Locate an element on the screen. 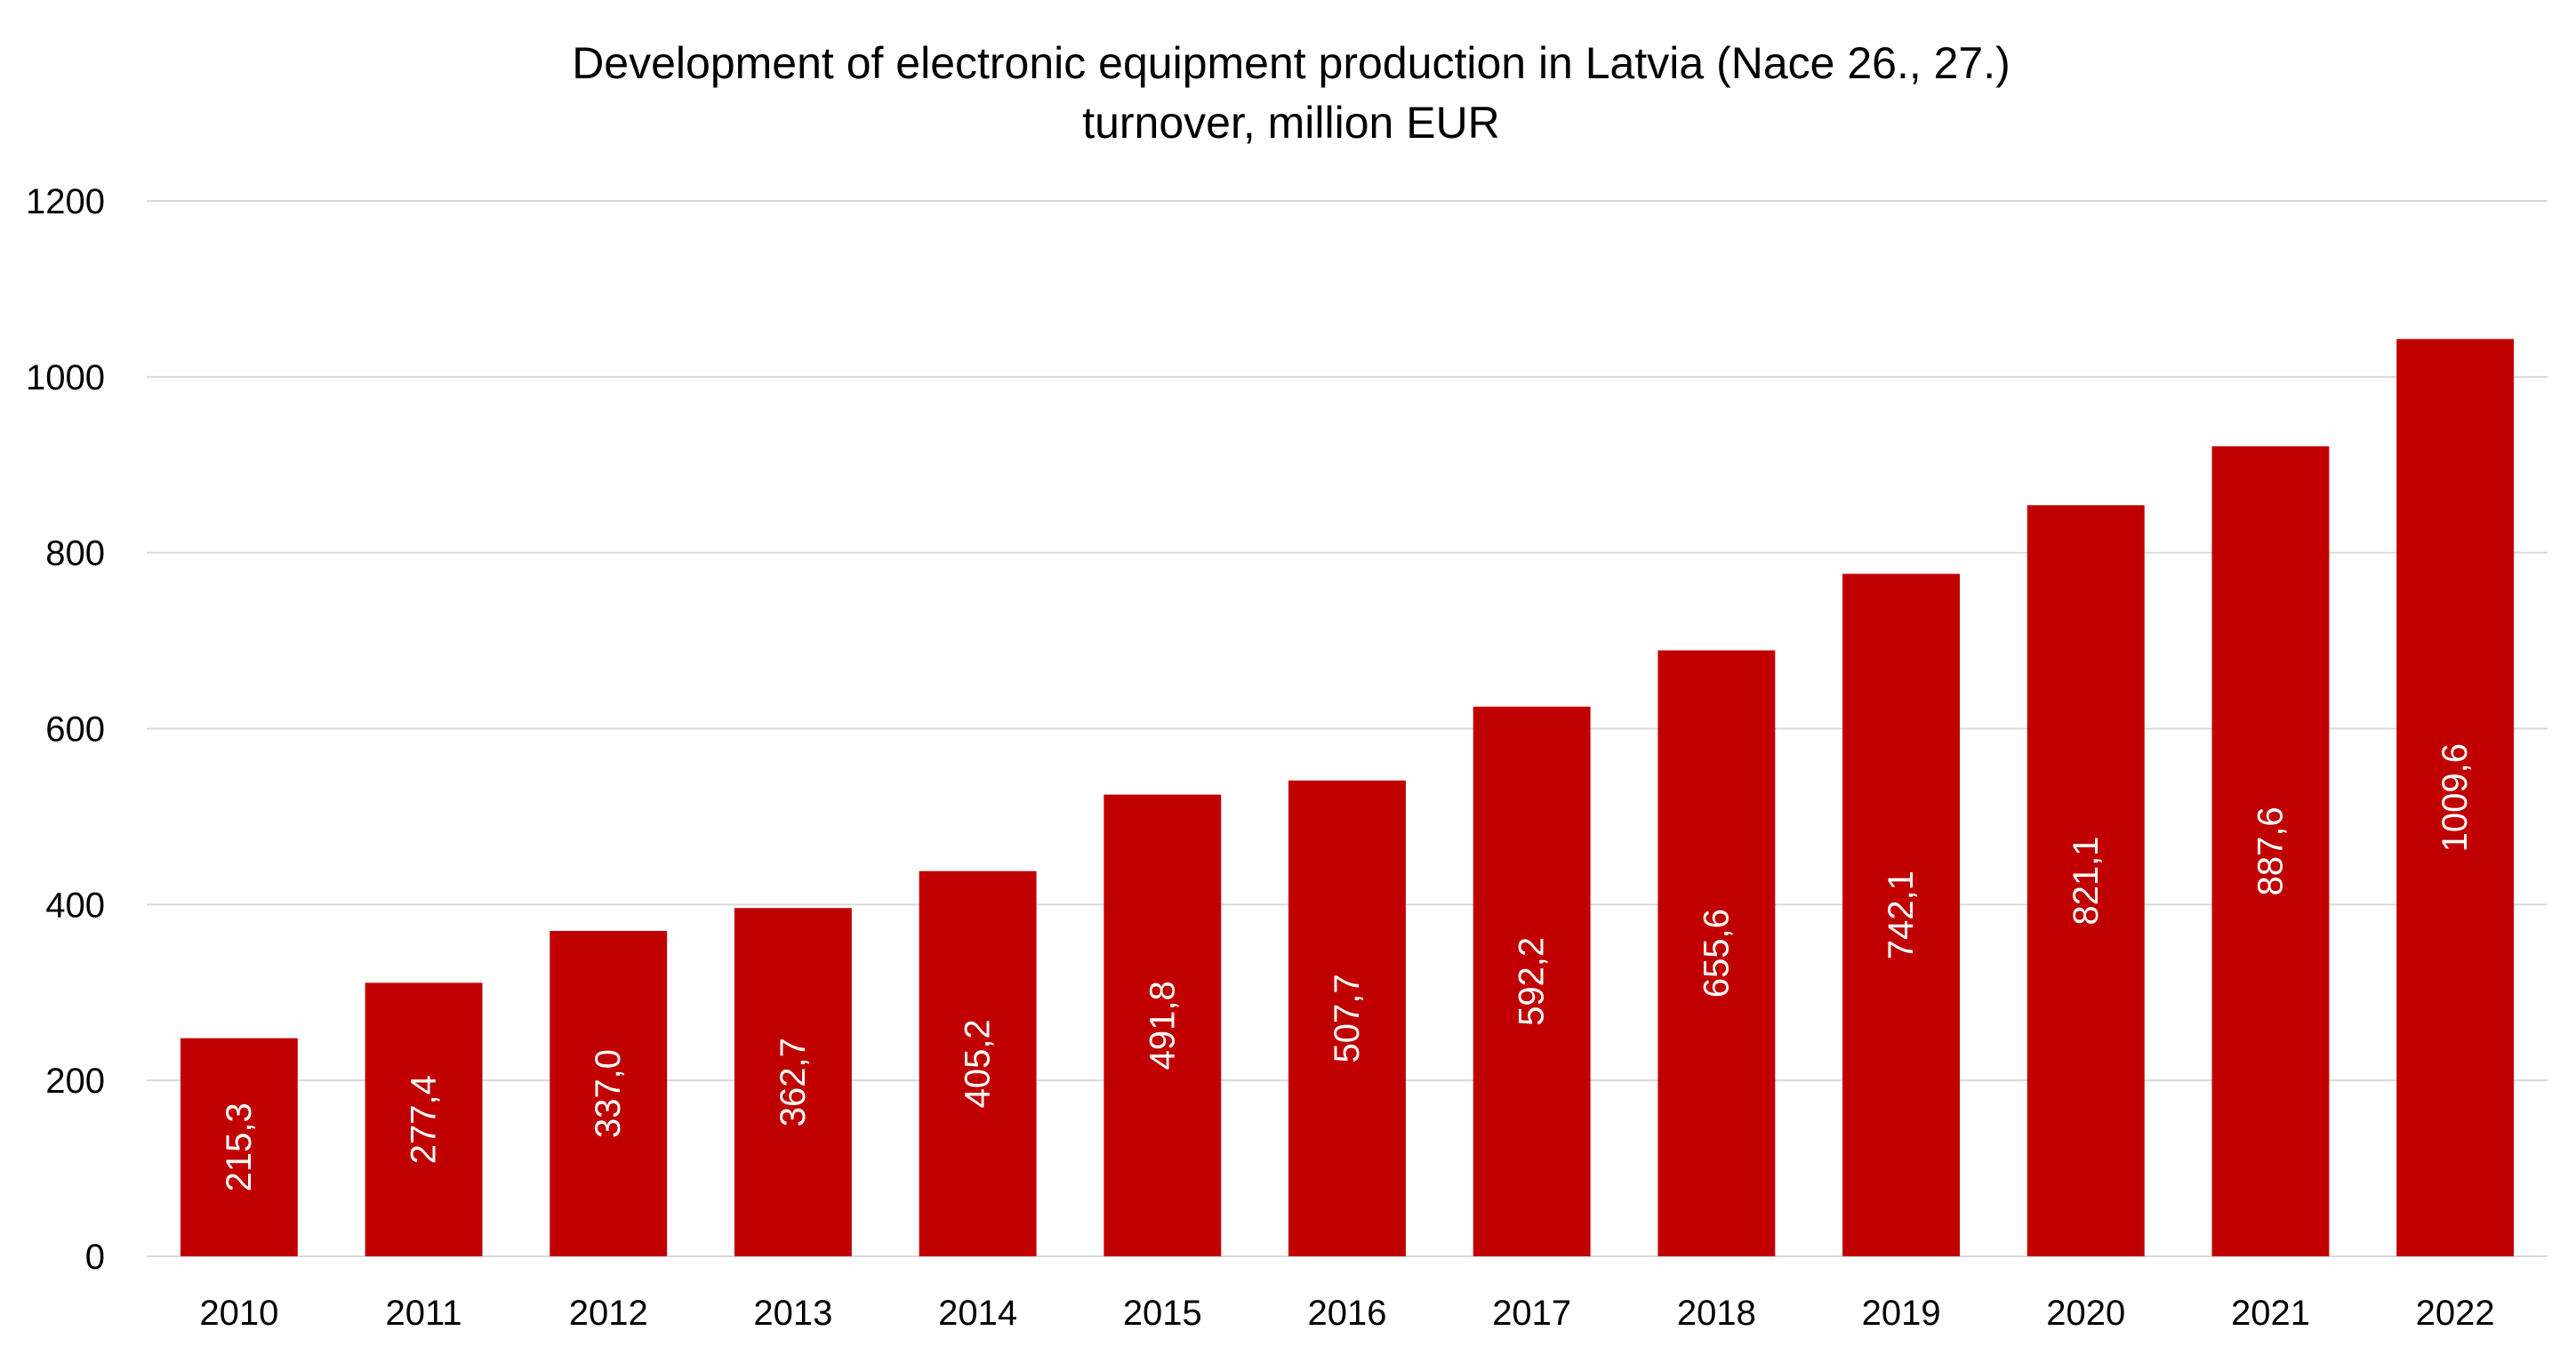 Image resolution: width=2576 pixels, height=1347 pixels. x-tick-label: 2012 is located at coordinates (608, 1313).